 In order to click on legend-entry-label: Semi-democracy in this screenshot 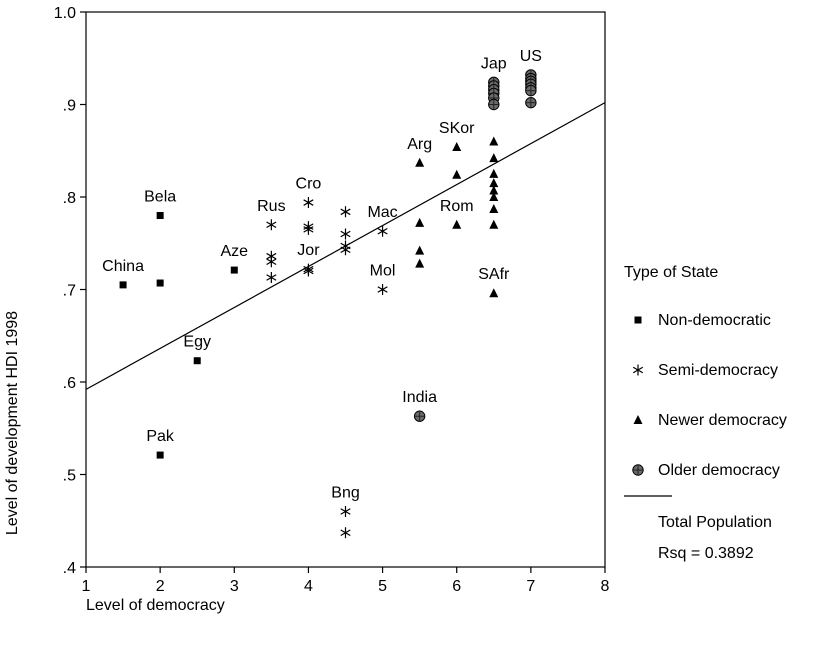, I will do `click(718, 370)`.